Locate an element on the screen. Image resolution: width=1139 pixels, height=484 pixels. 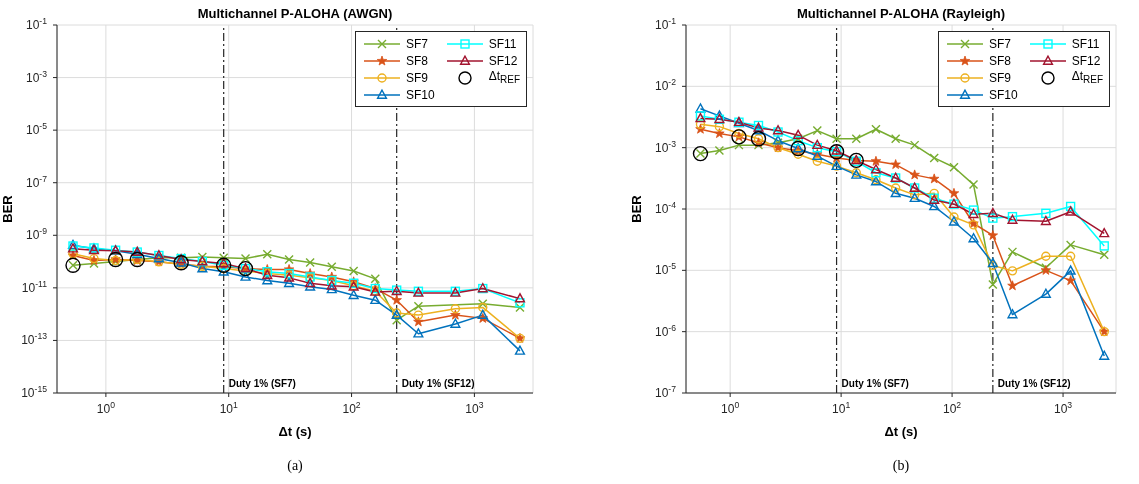
y-tick-label: 10$^{-9}$ is located at coordinates (36, 234).